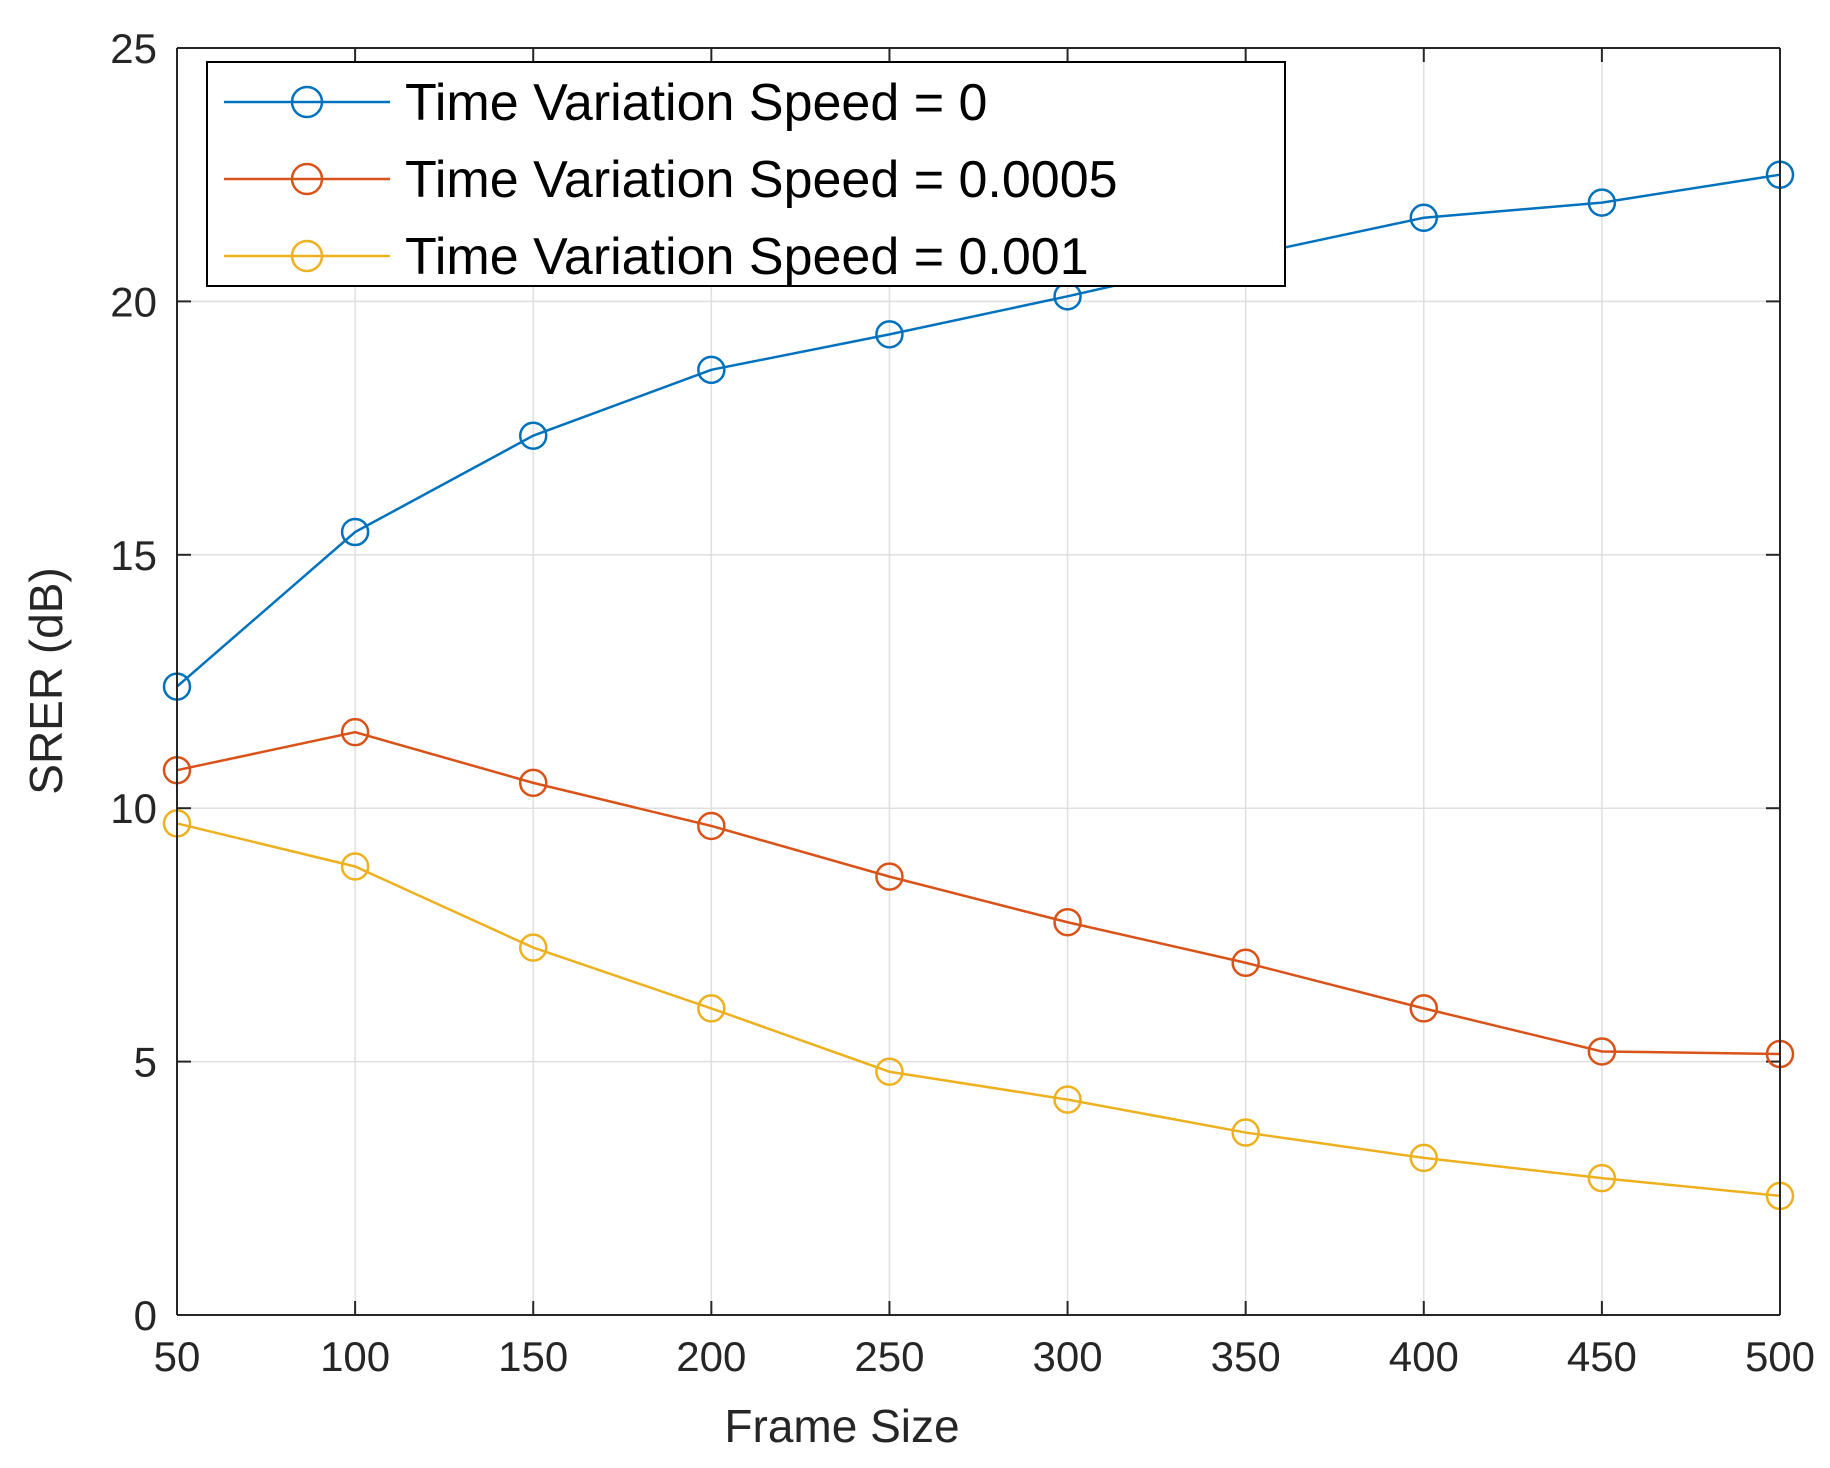 This screenshot has height=1468, width=1830. Describe the element at coordinates (133, 301) in the screenshot. I see `y-tick-label: 20` at that location.